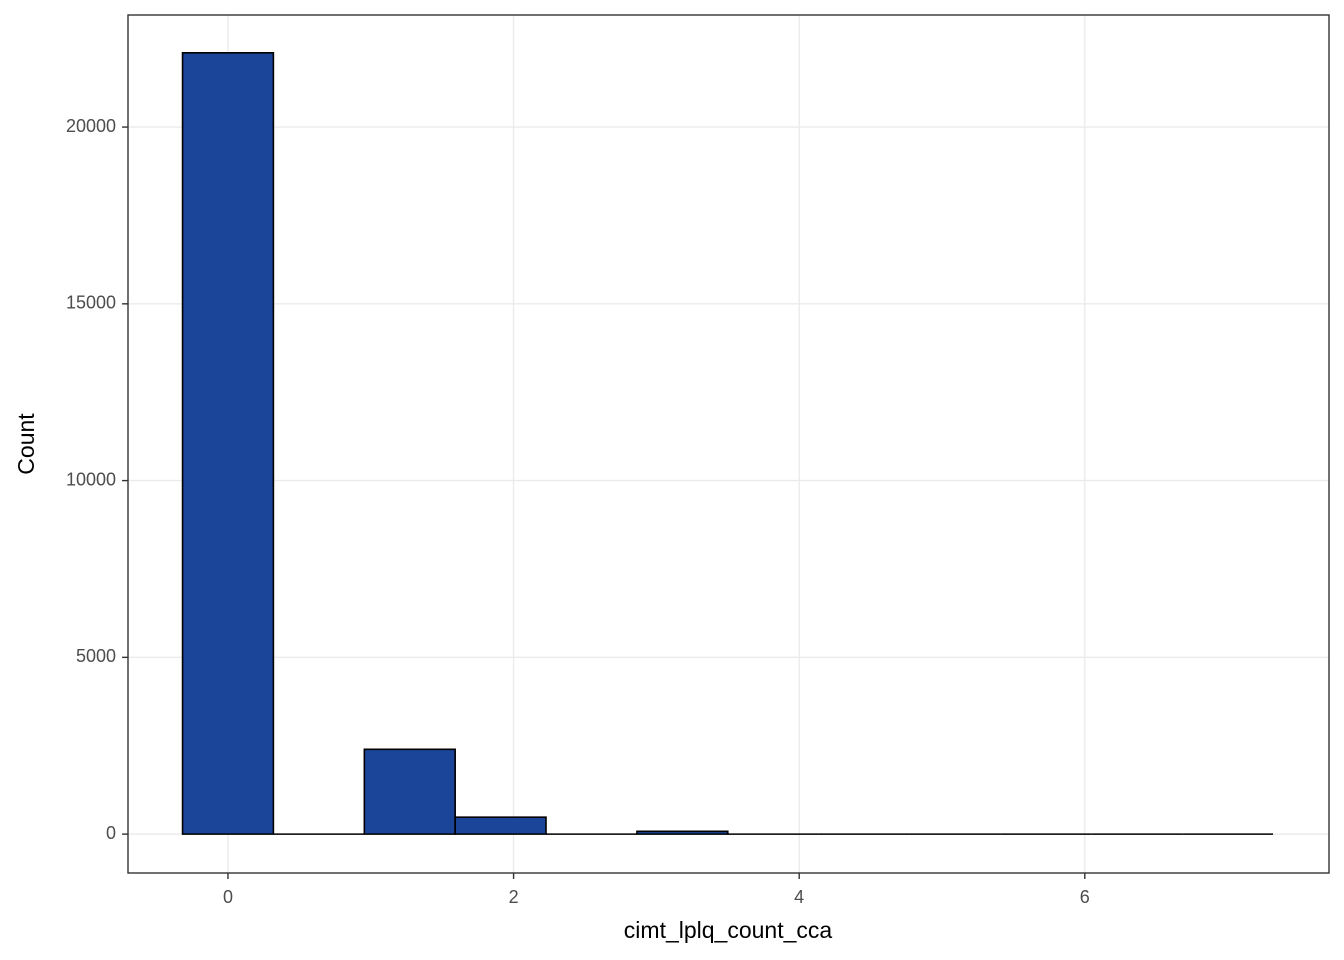 The width and height of the screenshot is (1344, 960). Describe the element at coordinates (91, 126) in the screenshot. I see `y-tick-label: 20000` at that location.